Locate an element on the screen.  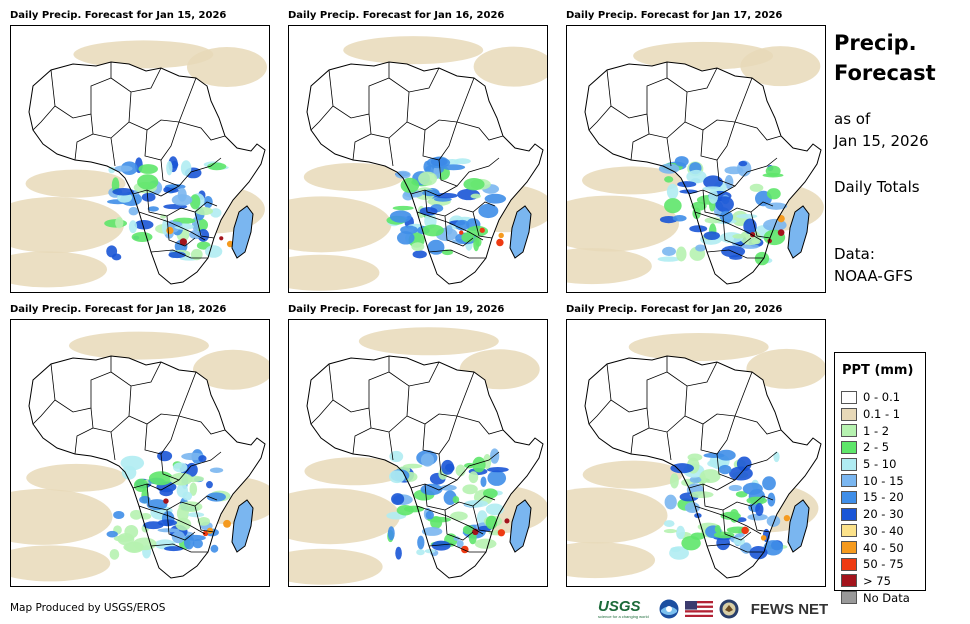
as-of-block: as of Jan 15, 2026 is located at coordinates (881, 130).